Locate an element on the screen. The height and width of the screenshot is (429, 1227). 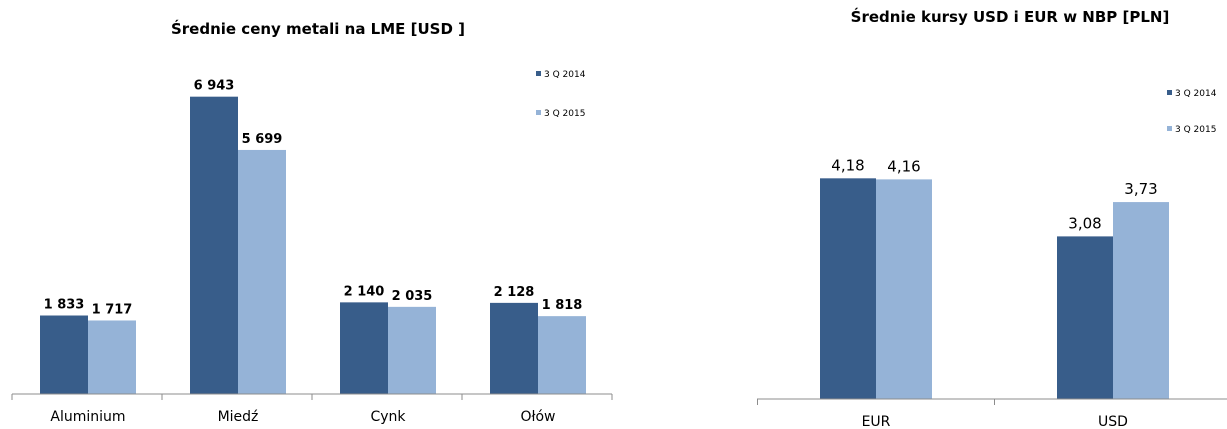
data-label: 5 699 is located at coordinates (262, 139).